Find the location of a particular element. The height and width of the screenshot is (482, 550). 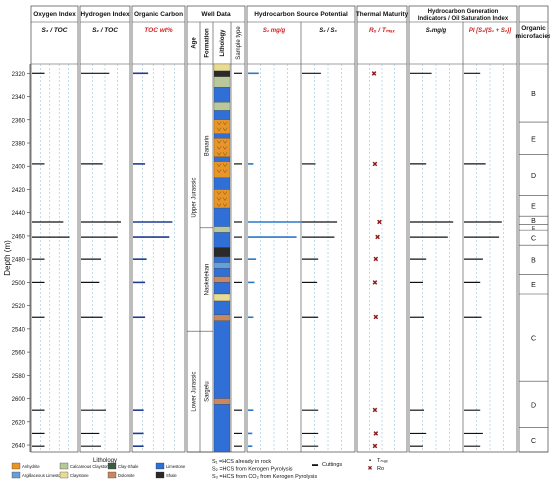

column-title: Hydrocarbon Generation is located at coordinates (463, 12).